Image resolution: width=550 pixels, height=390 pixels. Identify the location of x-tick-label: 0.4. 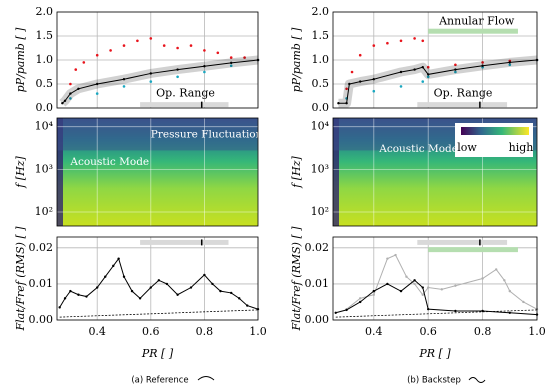
(97, 331).